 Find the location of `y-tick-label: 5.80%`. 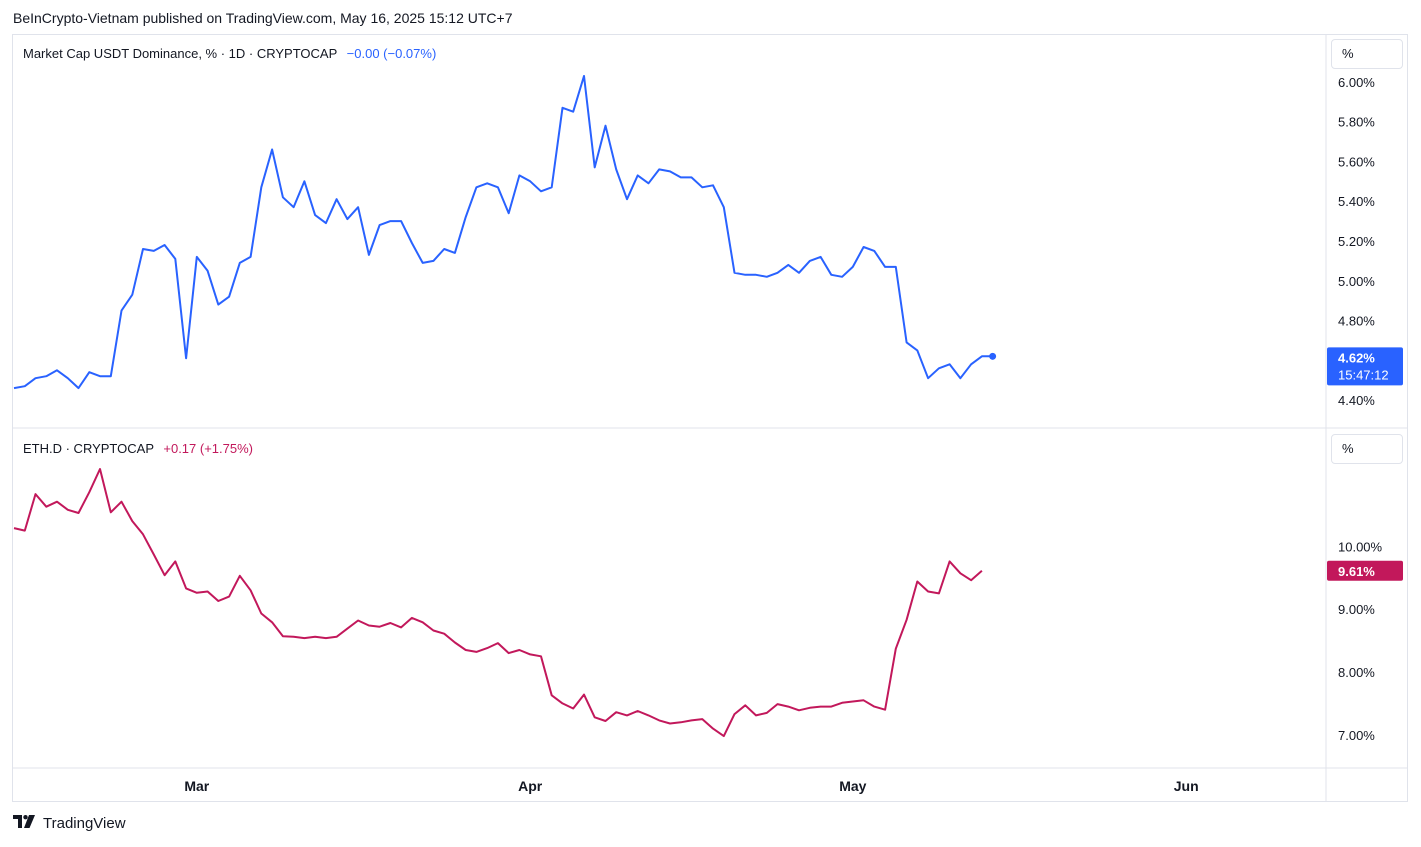

y-tick-label: 5.80% is located at coordinates (1356, 122).